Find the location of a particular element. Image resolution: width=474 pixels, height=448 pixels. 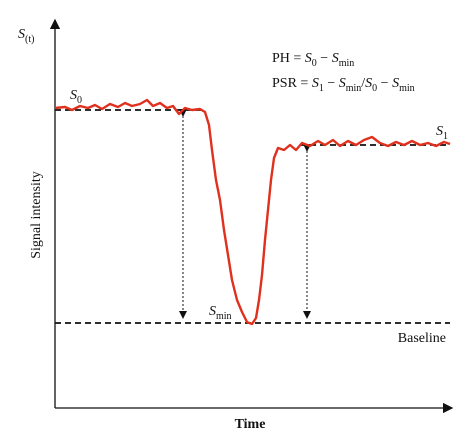

s1-label: S1 is located at coordinates (442, 133).